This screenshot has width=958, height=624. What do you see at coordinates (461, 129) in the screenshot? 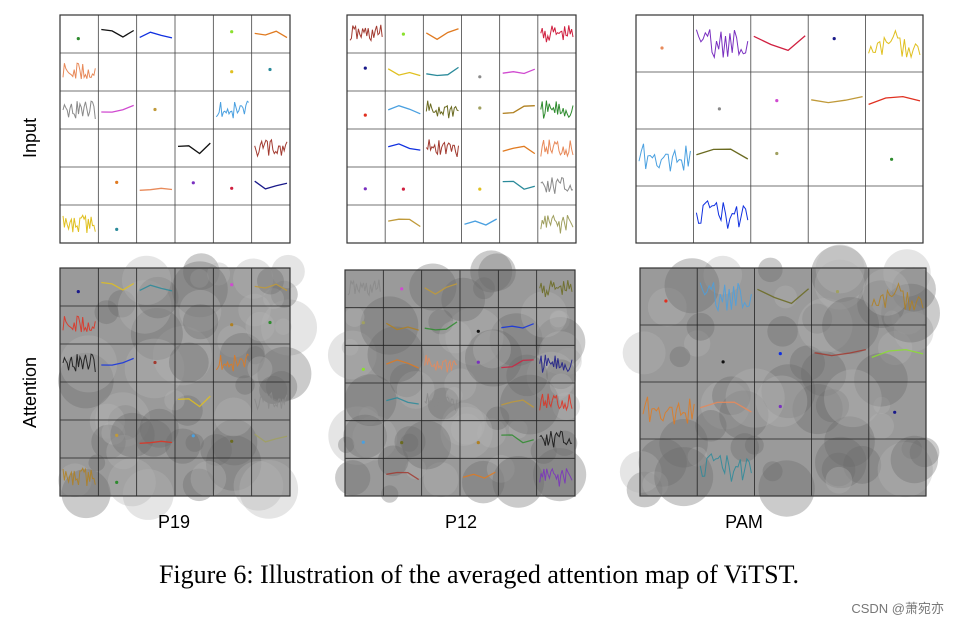
I see `panel-p12-input` at bounding box center [461, 129].